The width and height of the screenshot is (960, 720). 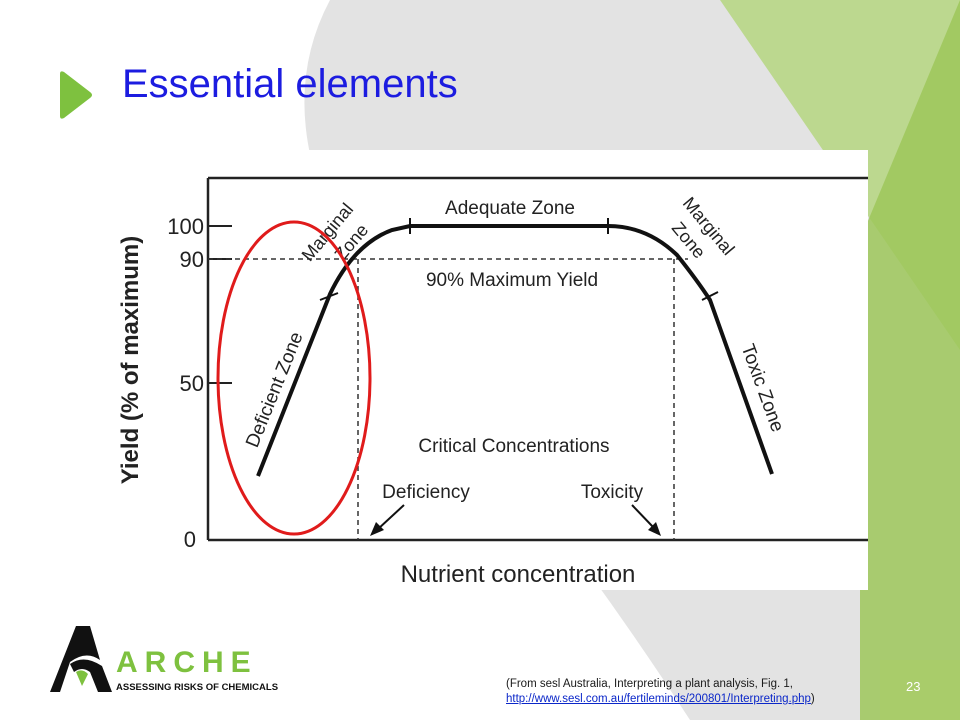 I want to click on y-tick-label-100: 100, so click(x=185, y=226).